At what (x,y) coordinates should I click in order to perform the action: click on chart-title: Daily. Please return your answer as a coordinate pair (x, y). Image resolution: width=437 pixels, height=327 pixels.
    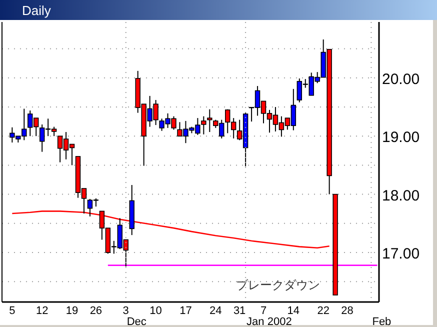
    Looking at the image, I should click on (37, 10).